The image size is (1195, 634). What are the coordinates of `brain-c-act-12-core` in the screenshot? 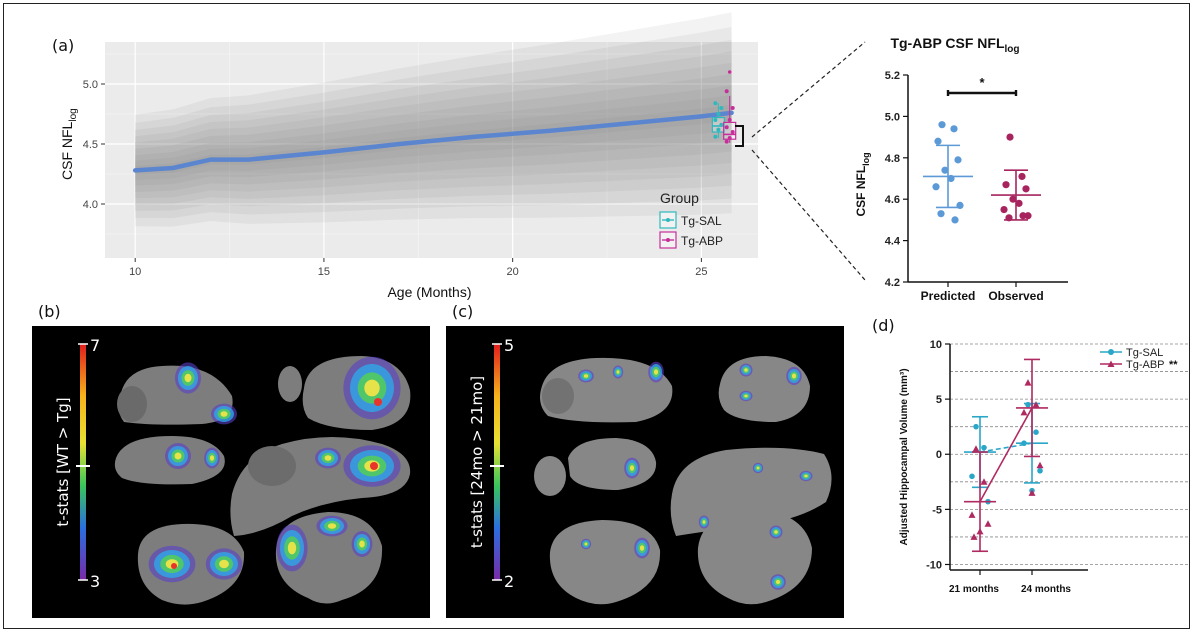 It's located at (704, 522).